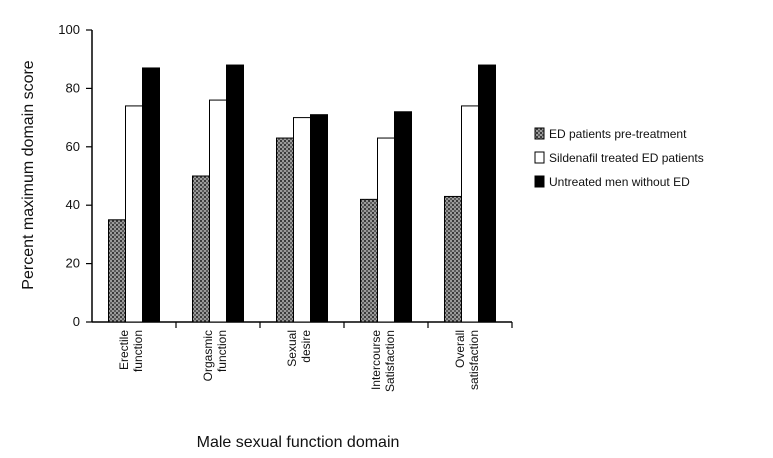 Image resolution: width=773 pixels, height=458 pixels. I want to click on y-tick-label: 100, so click(69, 29).